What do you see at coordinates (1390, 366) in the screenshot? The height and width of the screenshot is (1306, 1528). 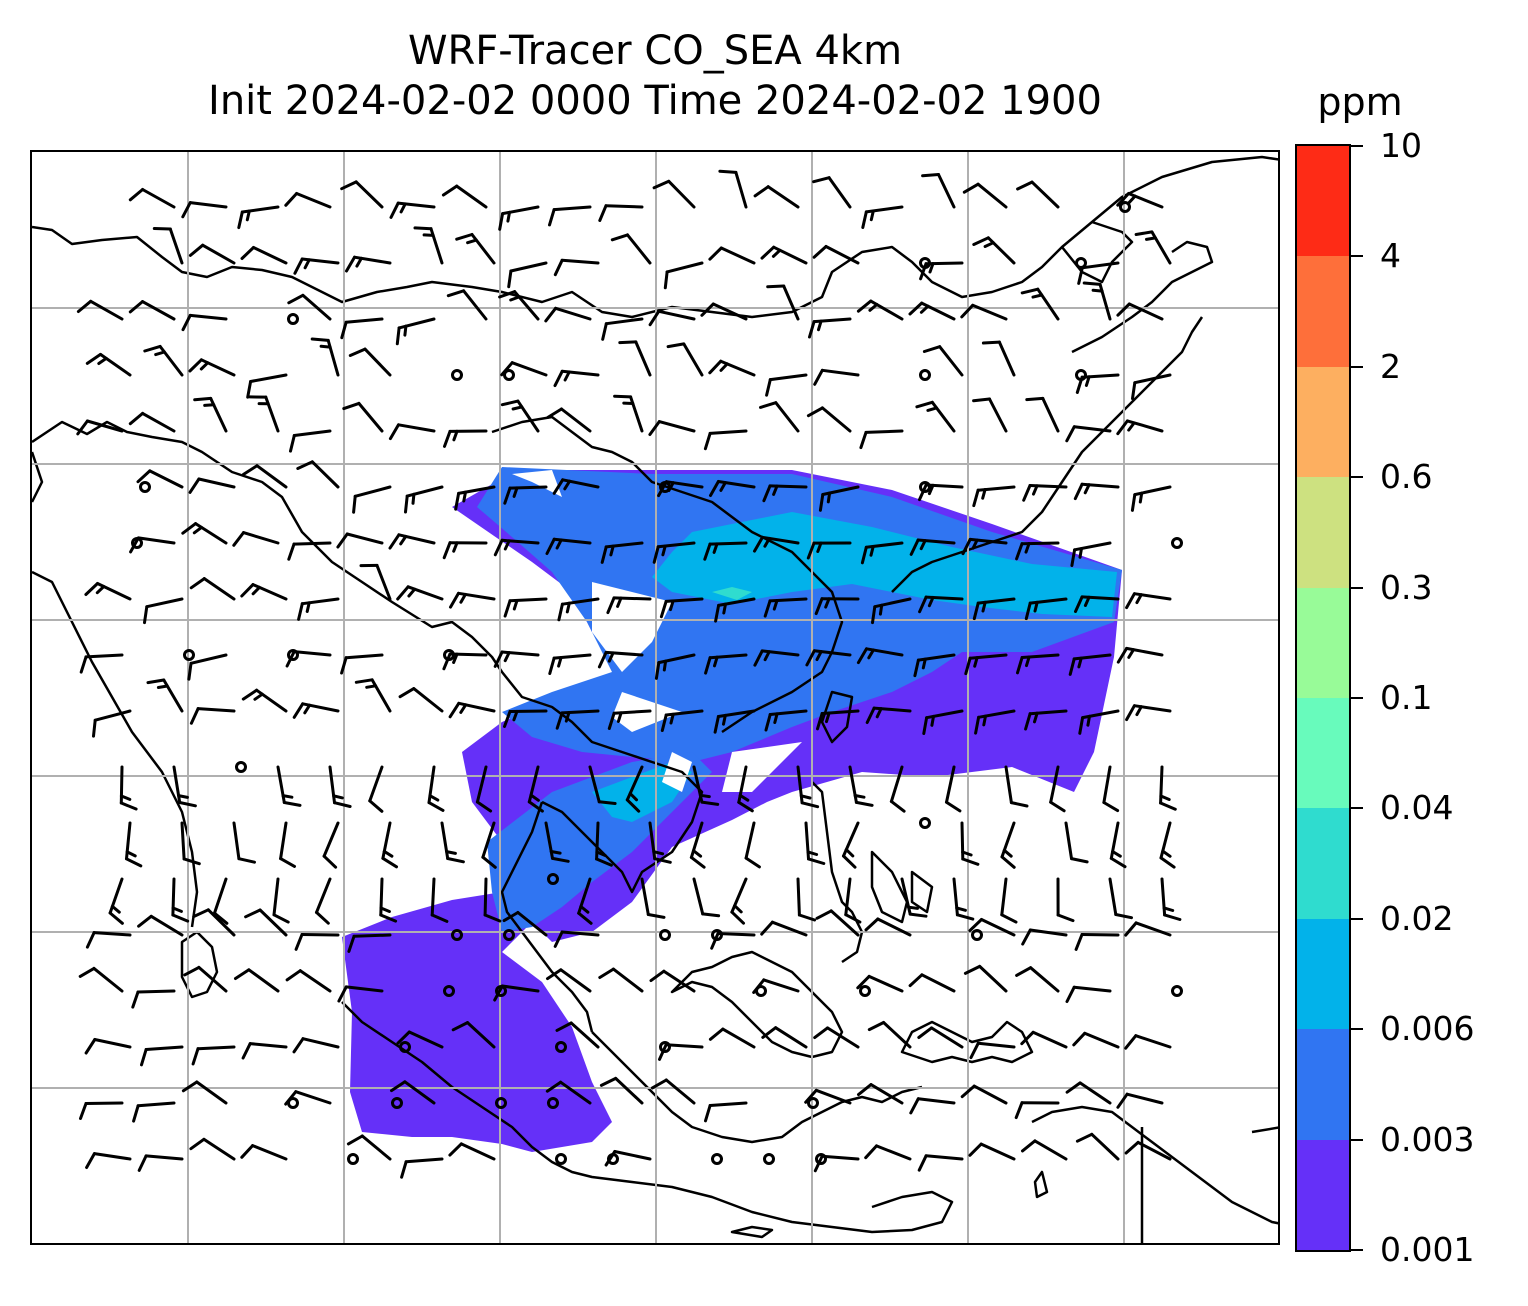 I see `colorbar-tick-label: 2` at bounding box center [1390, 366].